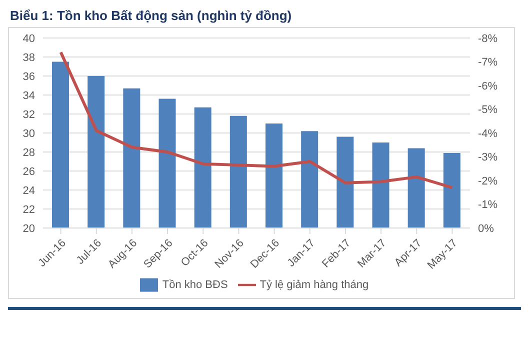  What do you see at coordinates (28, 210) in the screenshot?
I see `y-tick-label: 22` at bounding box center [28, 210].